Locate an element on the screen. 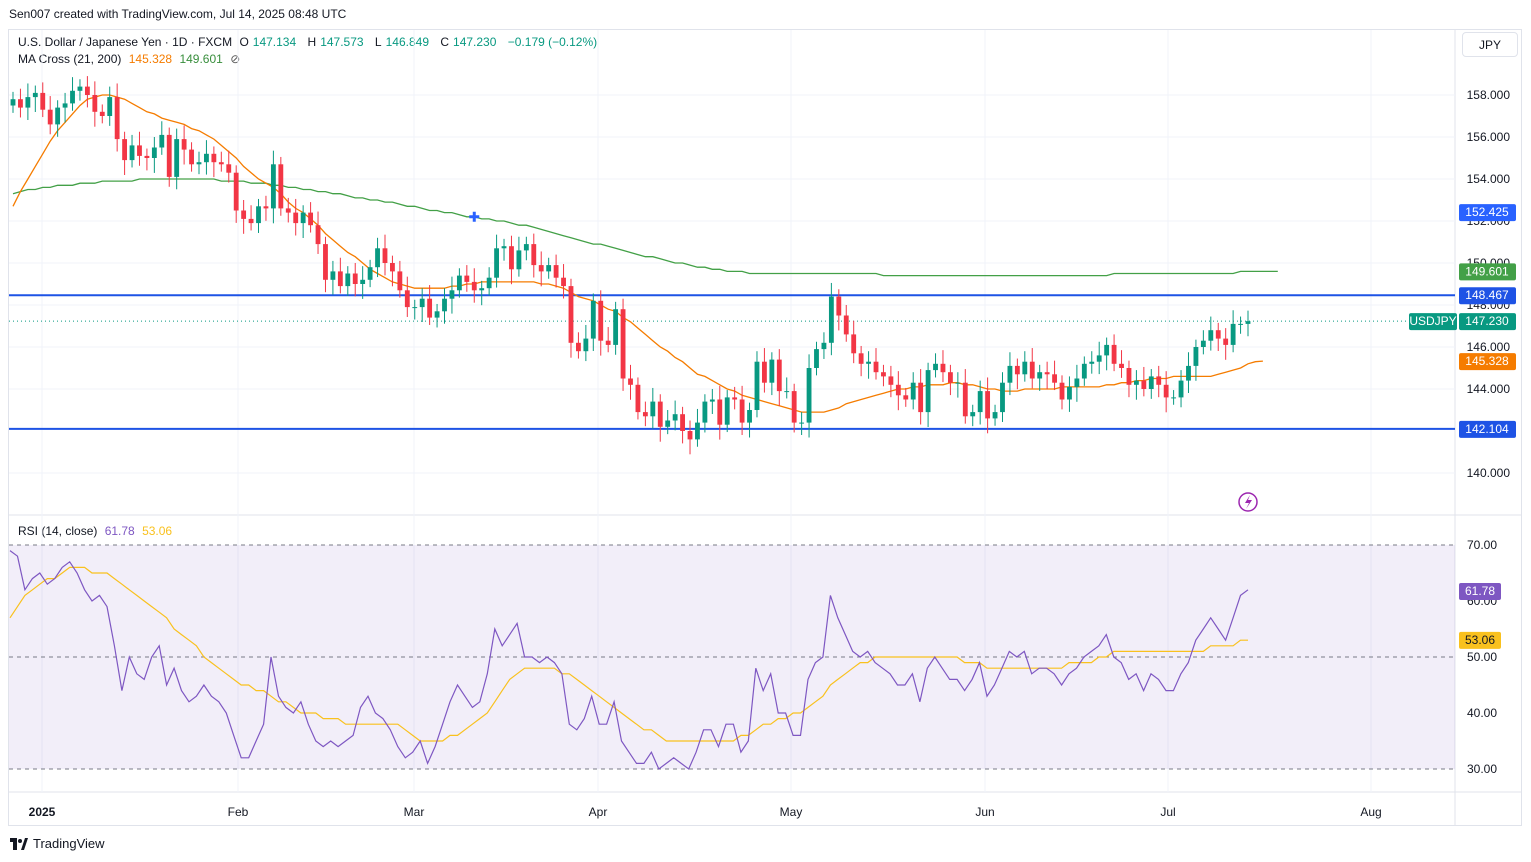  ma-cross-legend: MA Cross (21, 200) 145.328 149.601 ⊘ is located at coordinates (131, 59).